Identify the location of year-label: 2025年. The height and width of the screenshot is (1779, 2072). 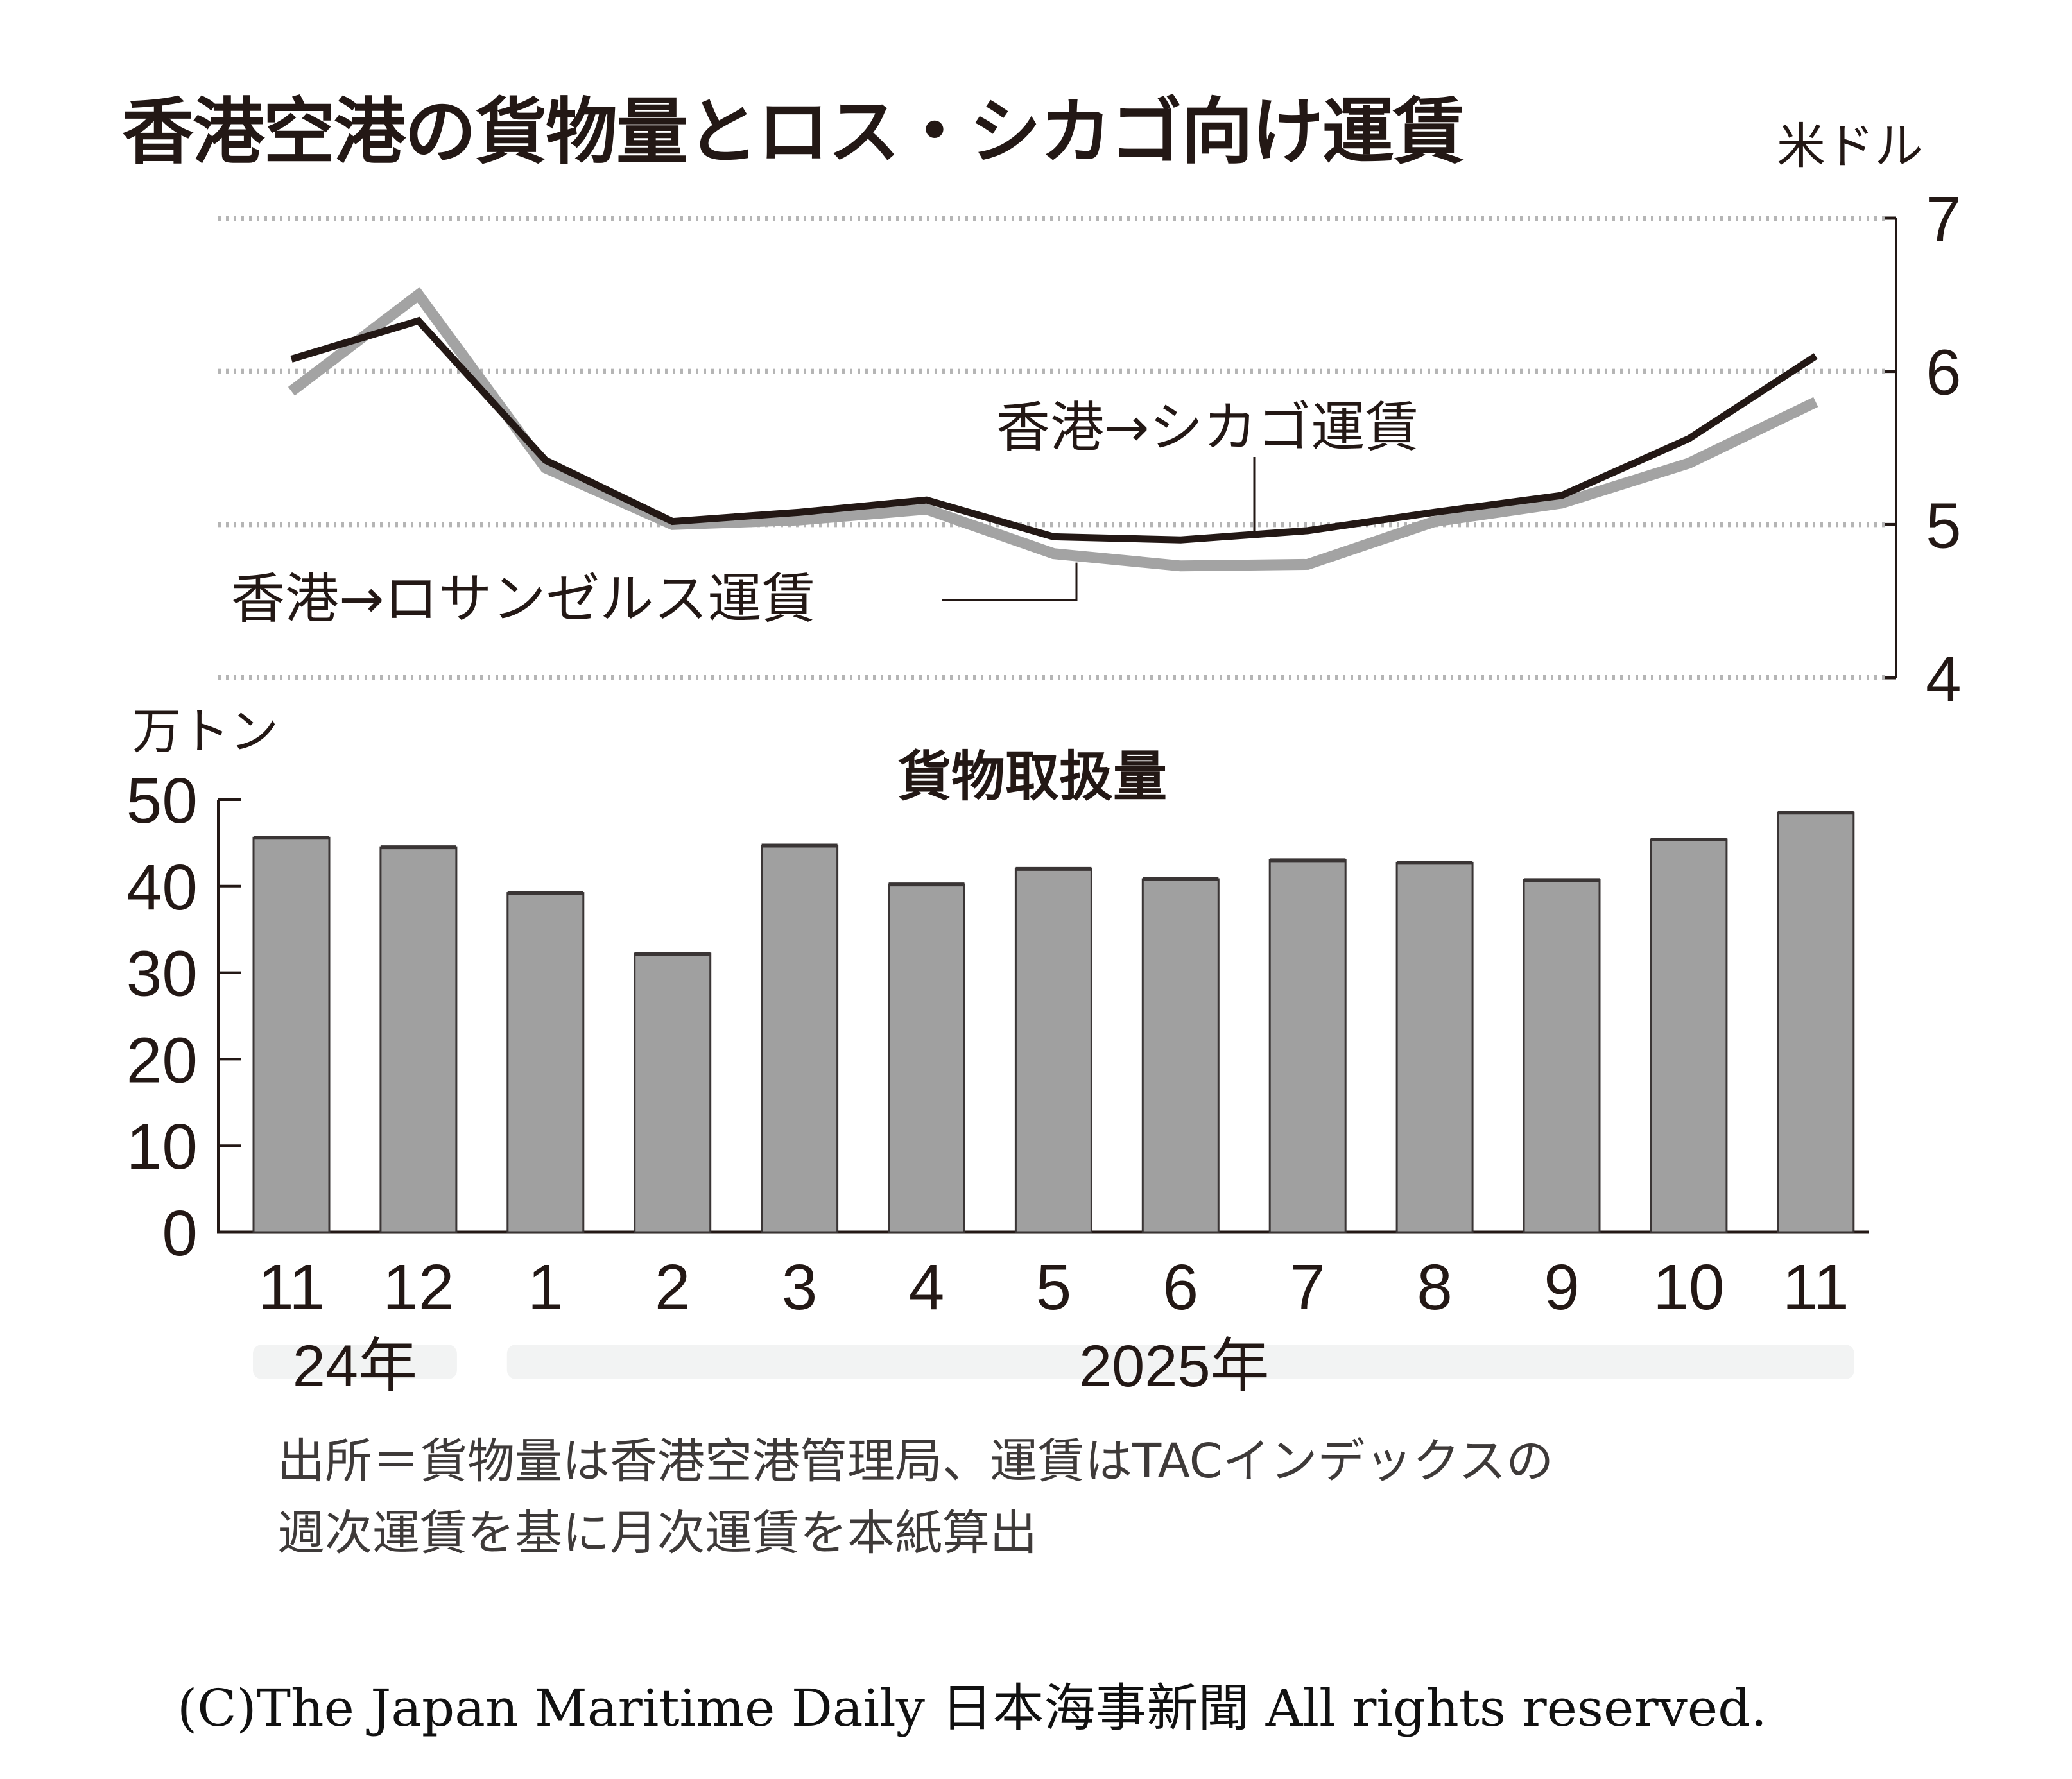
(1175, 1366).